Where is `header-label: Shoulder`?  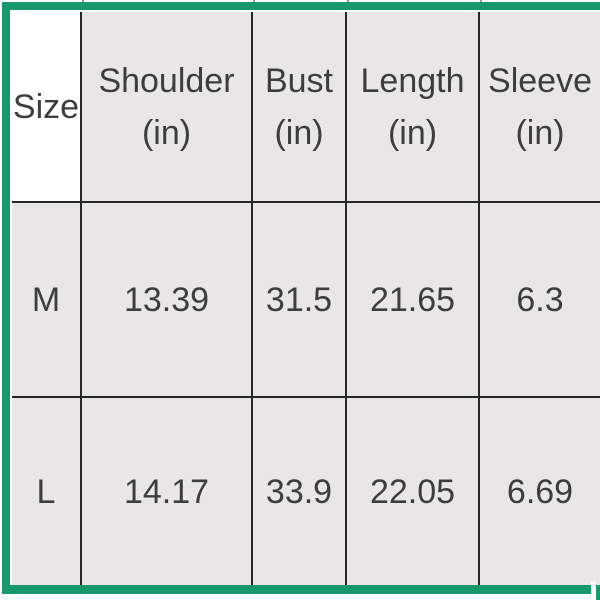
header-label: Shoulder is located at coordinates (166, 80).